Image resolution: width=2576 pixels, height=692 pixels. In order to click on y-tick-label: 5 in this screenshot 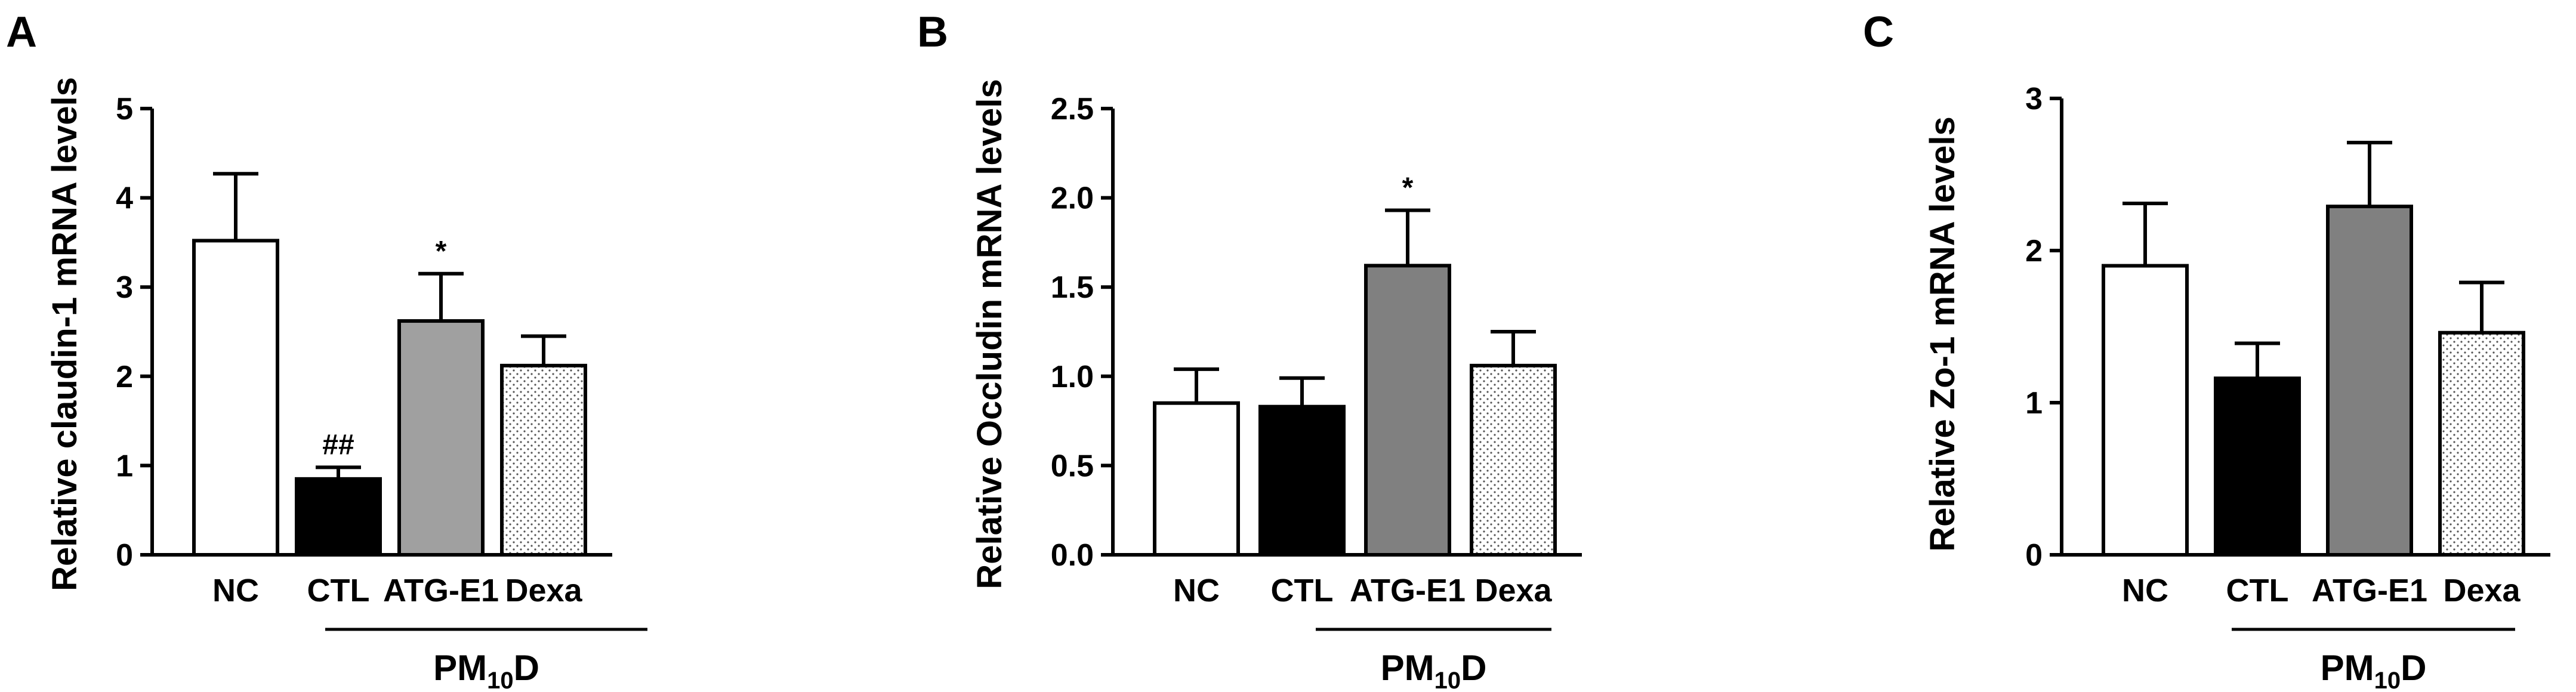, I will do `click(125, 109)`.